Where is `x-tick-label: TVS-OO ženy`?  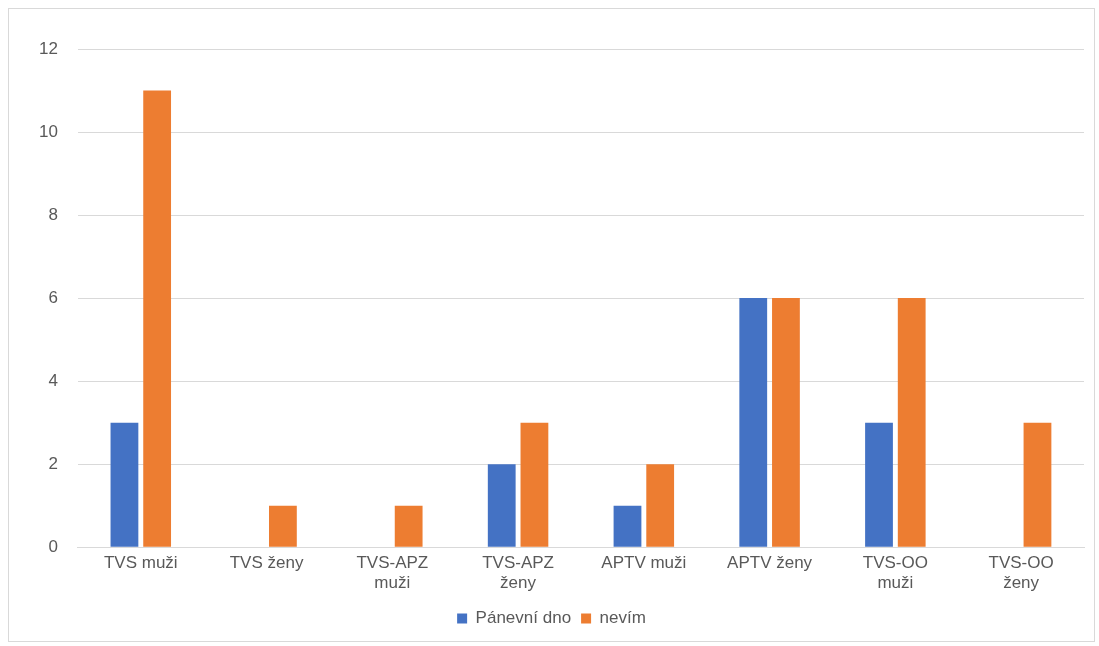
x-tick-label: TVS-OO ženy is located at coordinates (1021, 573).